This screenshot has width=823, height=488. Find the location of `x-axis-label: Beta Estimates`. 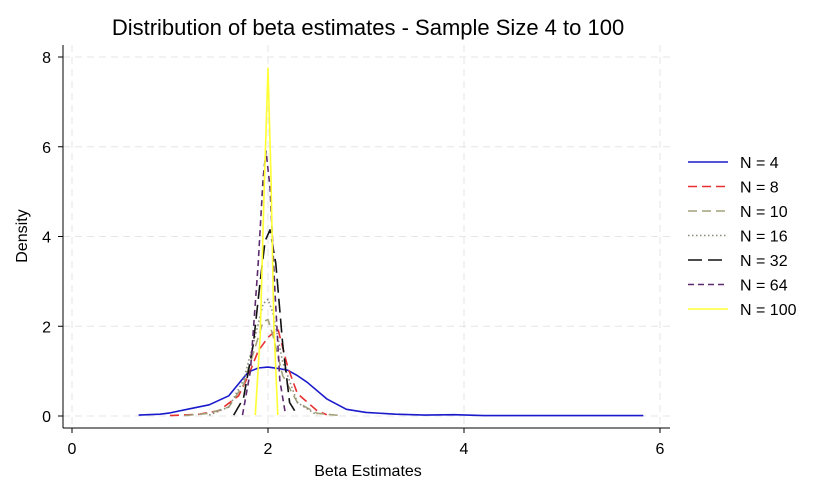

x-axis-label: Beta Estimates is located at coordinates (368, 471).